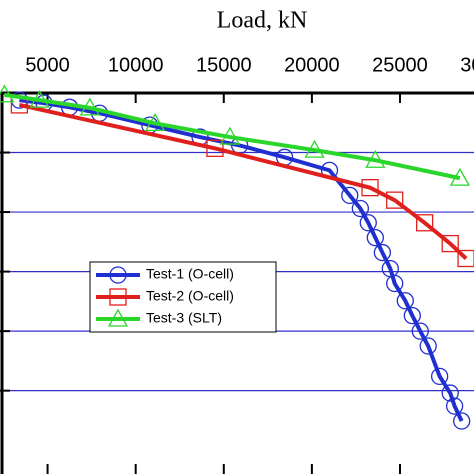  What do you see at coordinates (47, 65) in the screenshot?
I see `x-tick-label: 5000` at bounding box center [47, 65].